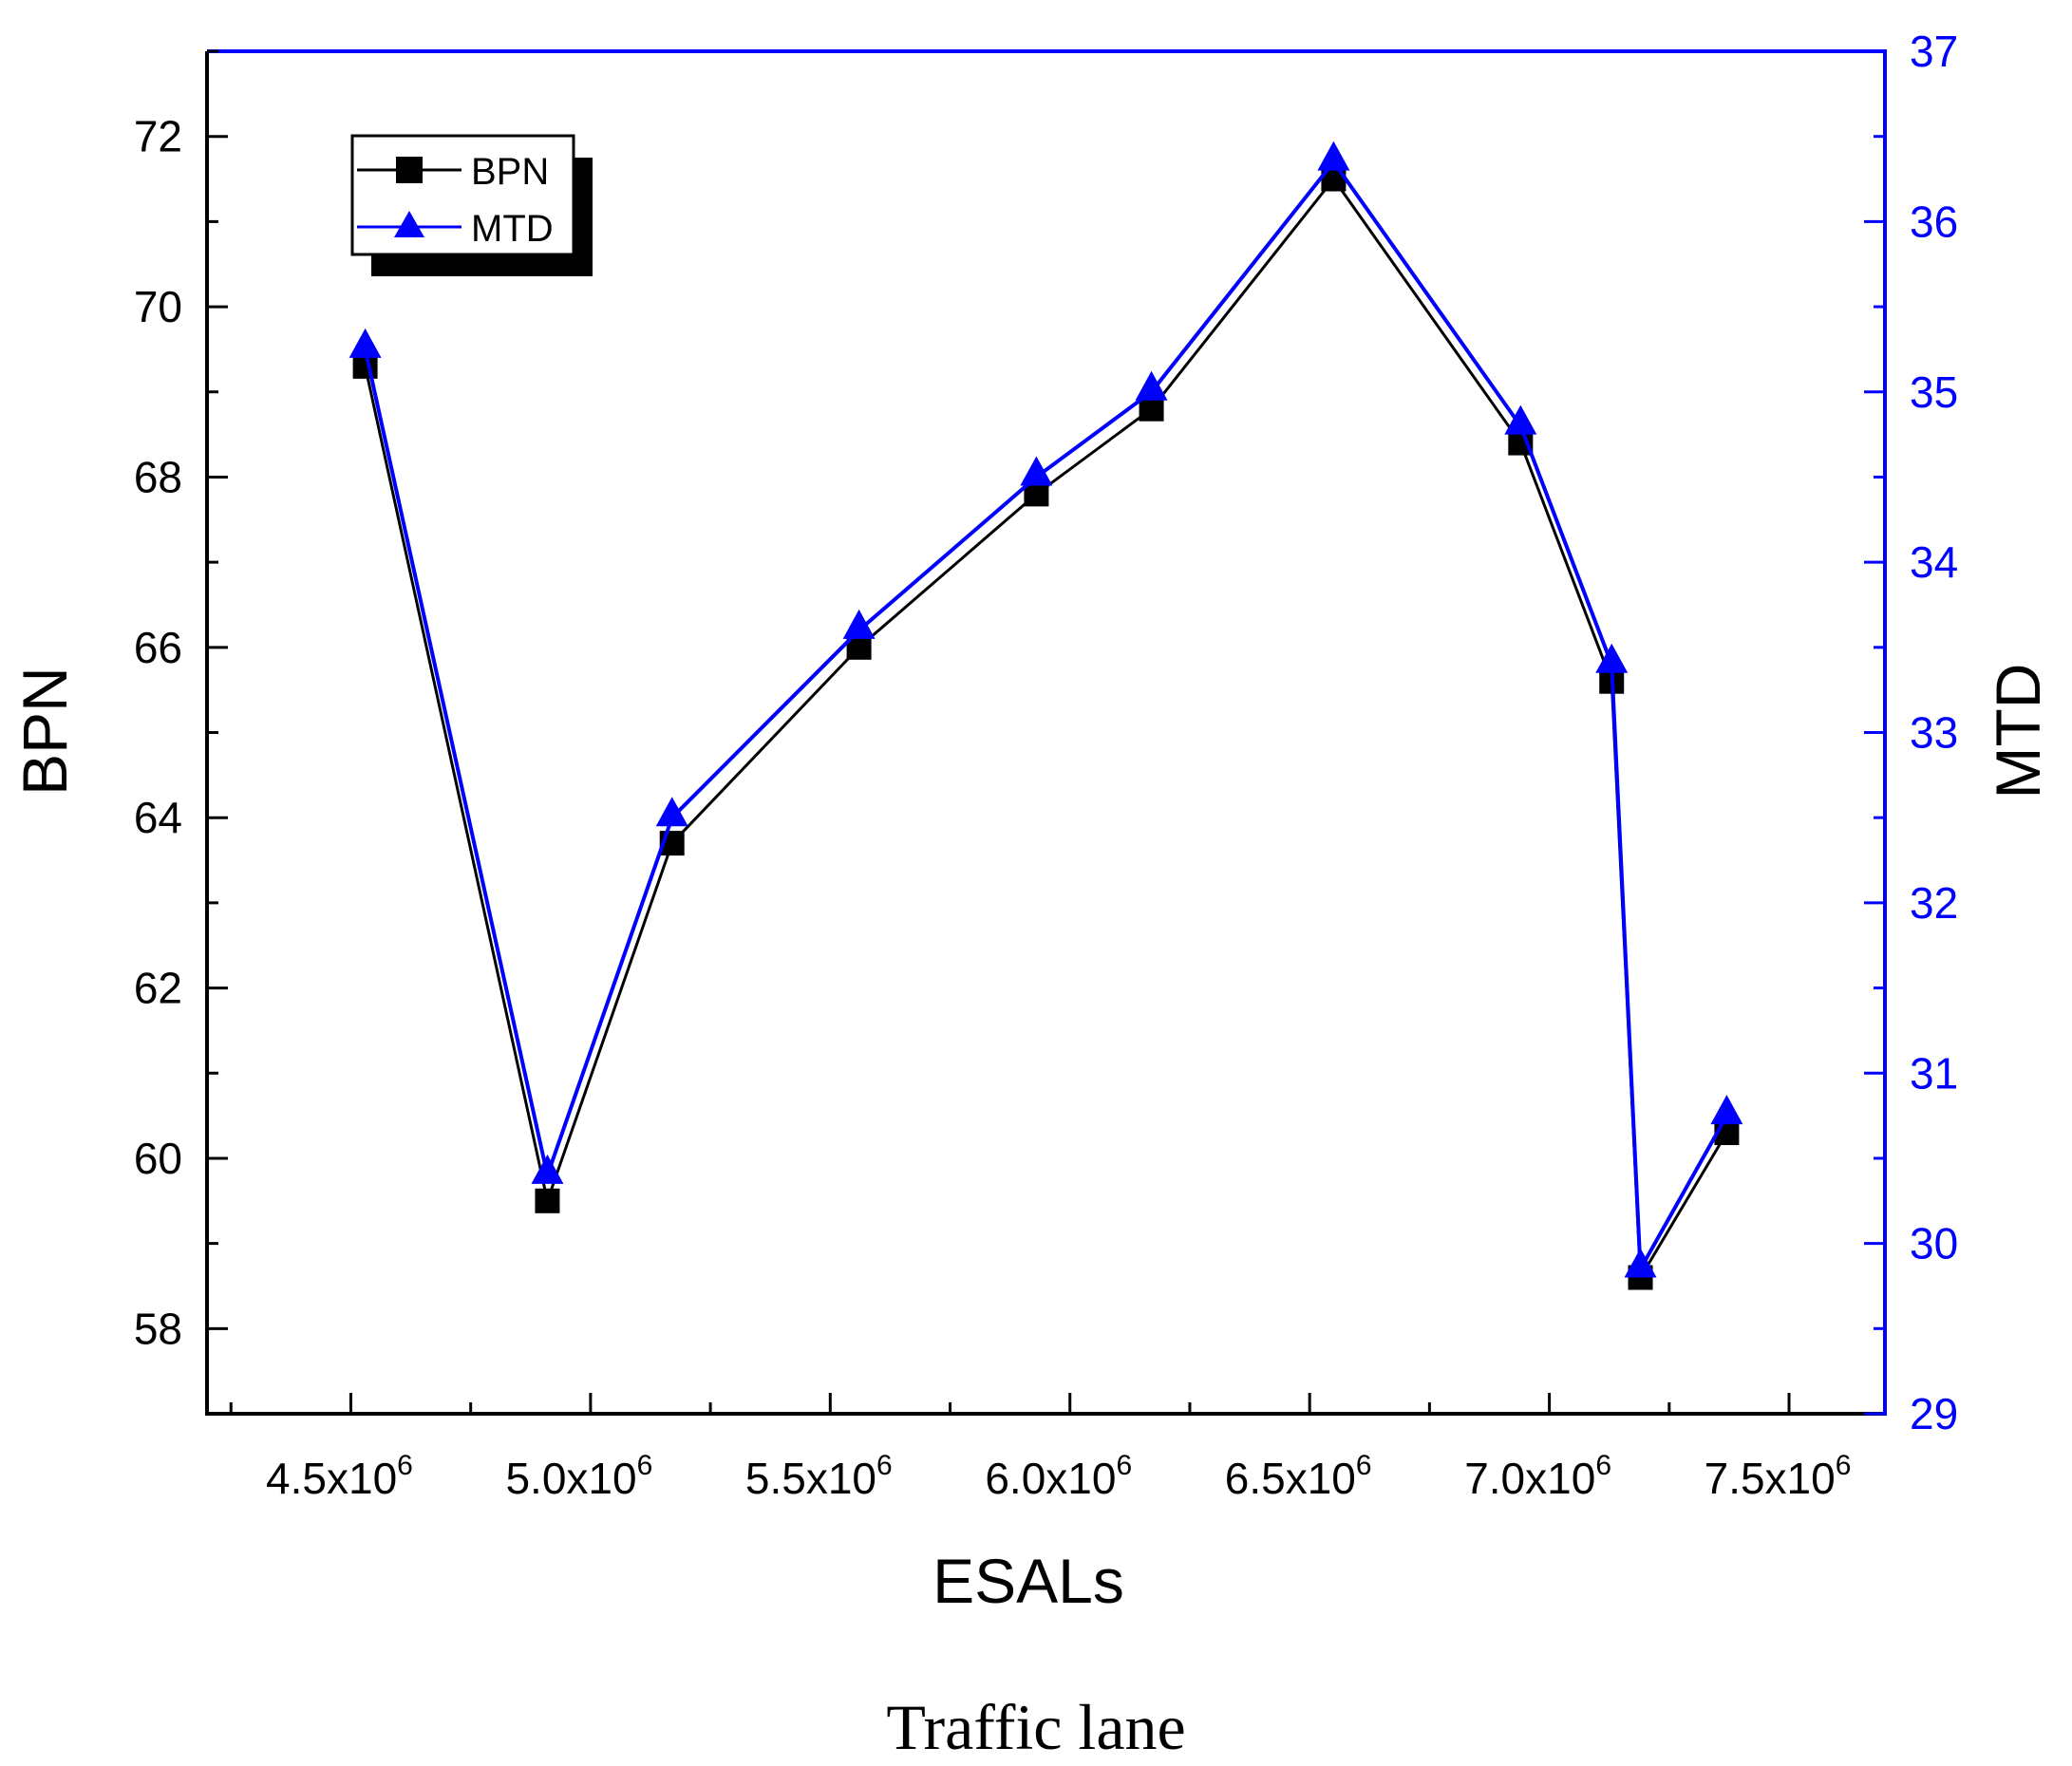 The image size is (2072, 1766). I want to click on y-tick-label: 58, so click(158, 1328).